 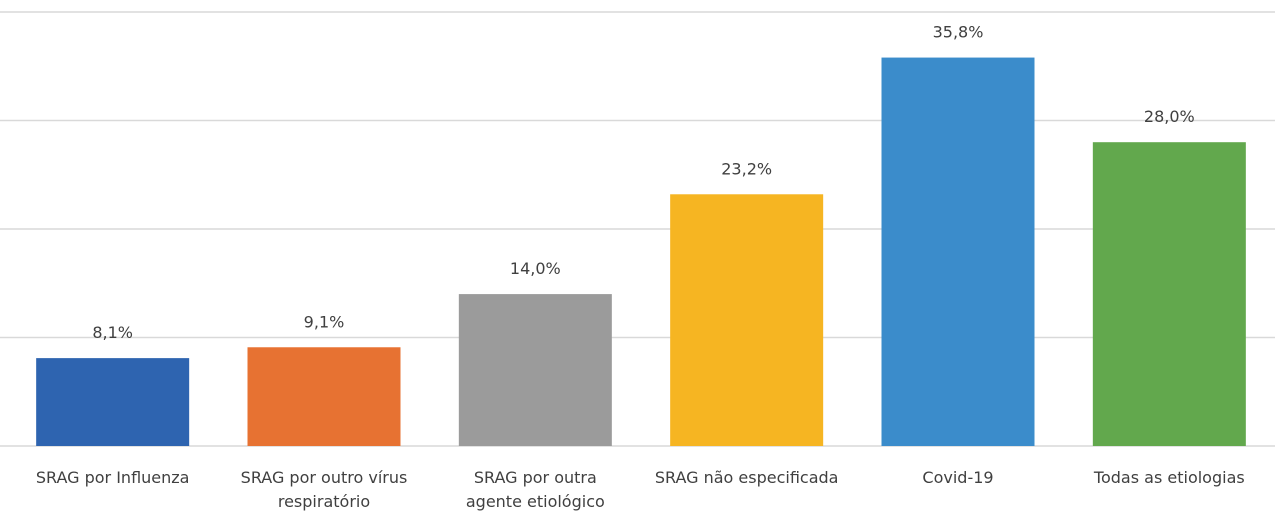 I want to click on x-tick-label: SRAG por outra agente etiológico, so click(x=535, y=489).